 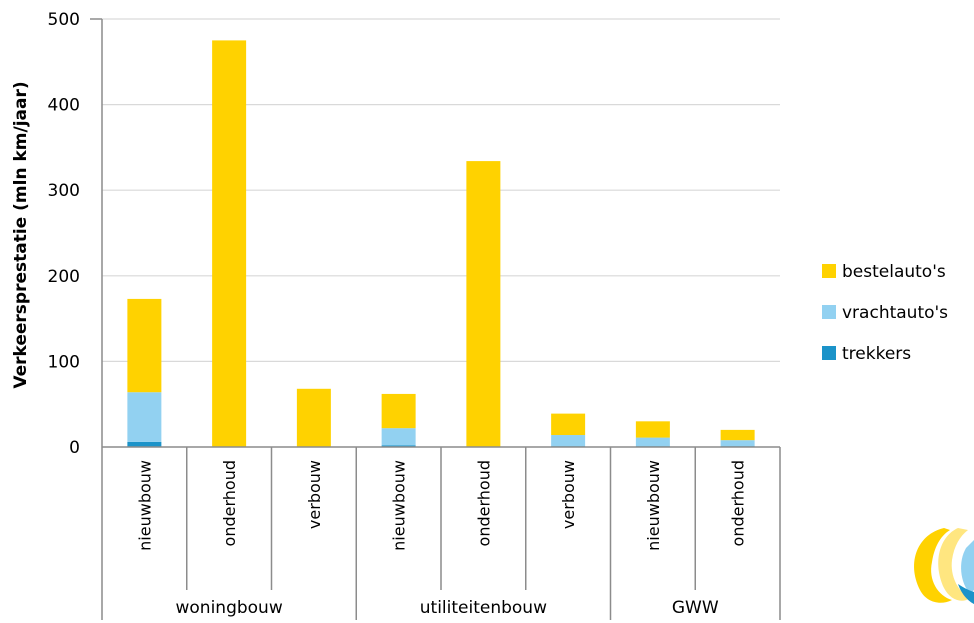 I want to click on legend-label: bestelauto's, so click(x=894, y=272).